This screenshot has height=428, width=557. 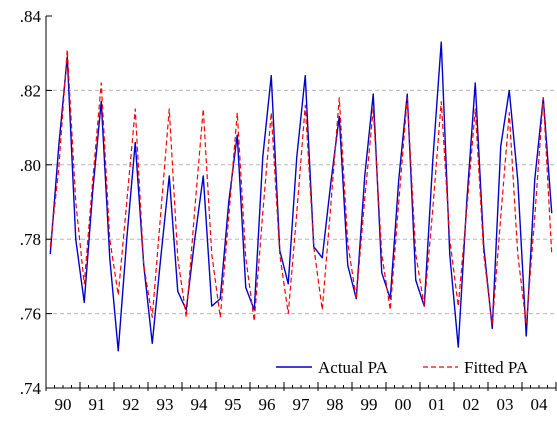 I want to click on x-tick-label: 96, so click(x=267, y=404).